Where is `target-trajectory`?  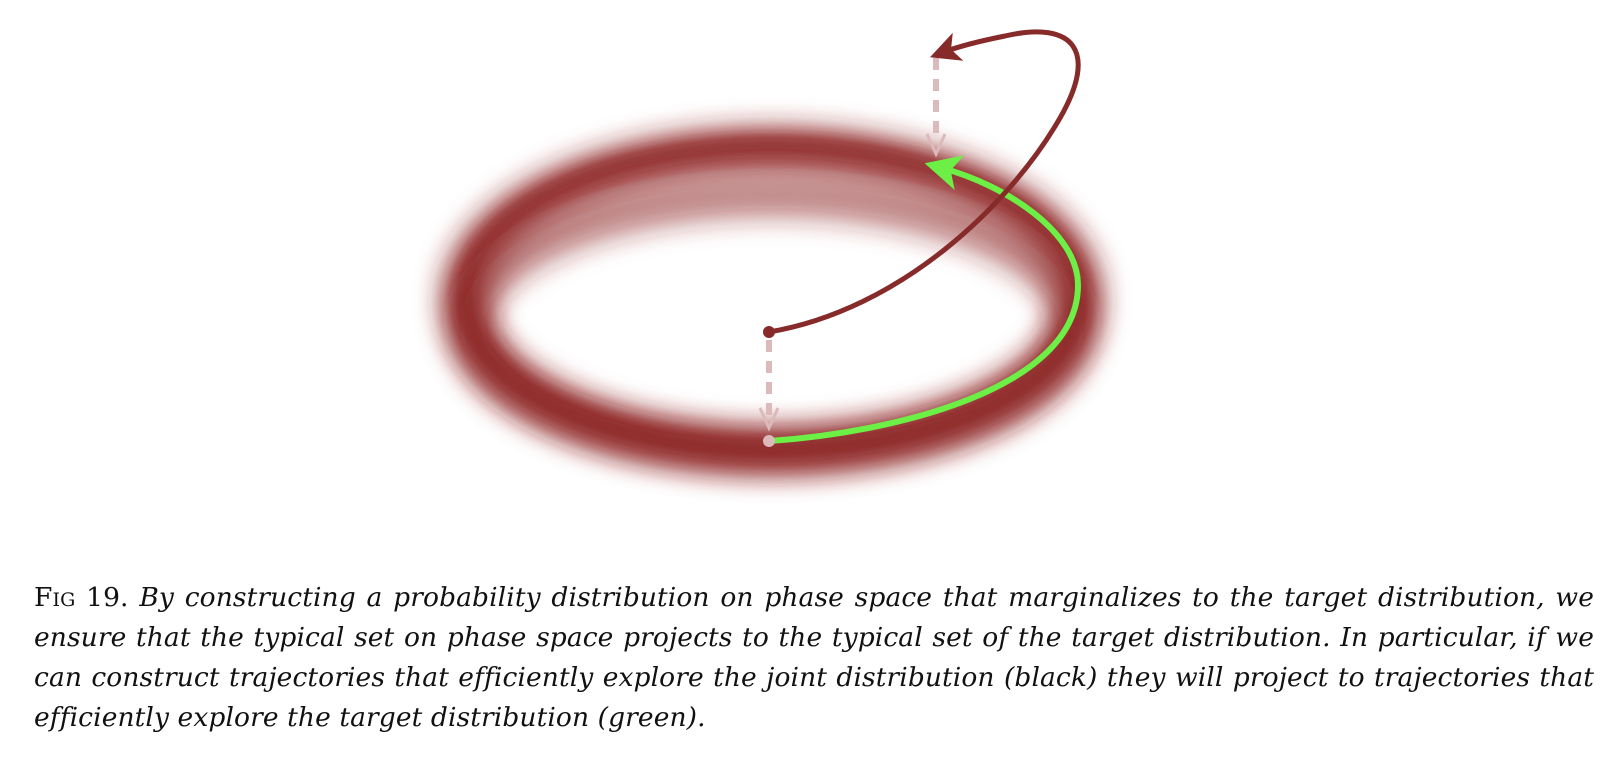 target-trajectory is located at coordinates (924, 299).